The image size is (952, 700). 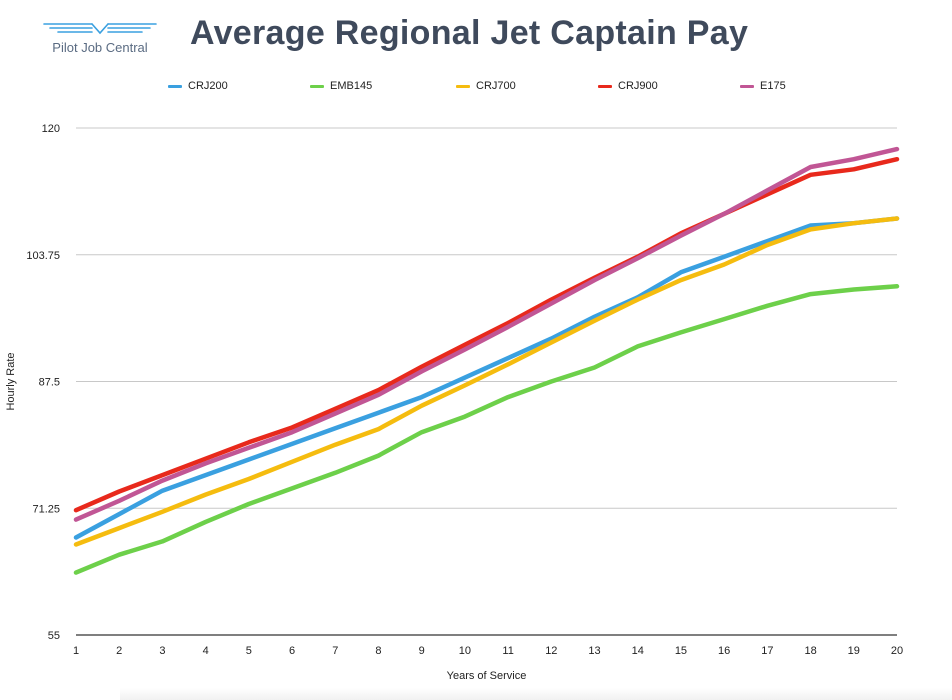 What do you see at coordinates (487, 676) in the screenshot?
I see `x-axis-label: Years of Service` at bounding box center [487, 676].